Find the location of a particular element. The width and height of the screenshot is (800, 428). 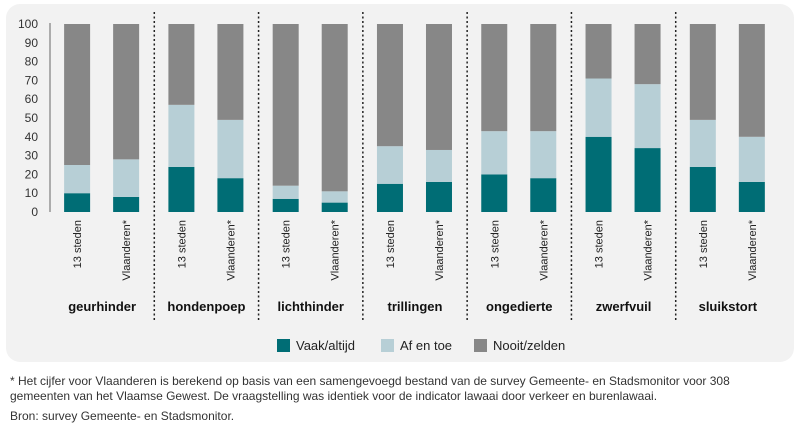

group-label: hondenpoep is located at coordinates (206, 306).